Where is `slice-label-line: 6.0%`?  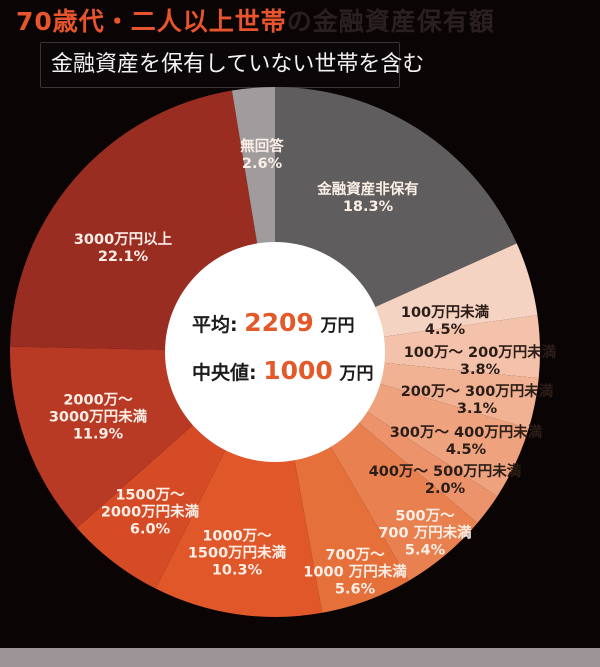
slice-label-line: 6.0% is located at coordinates (150, 529).